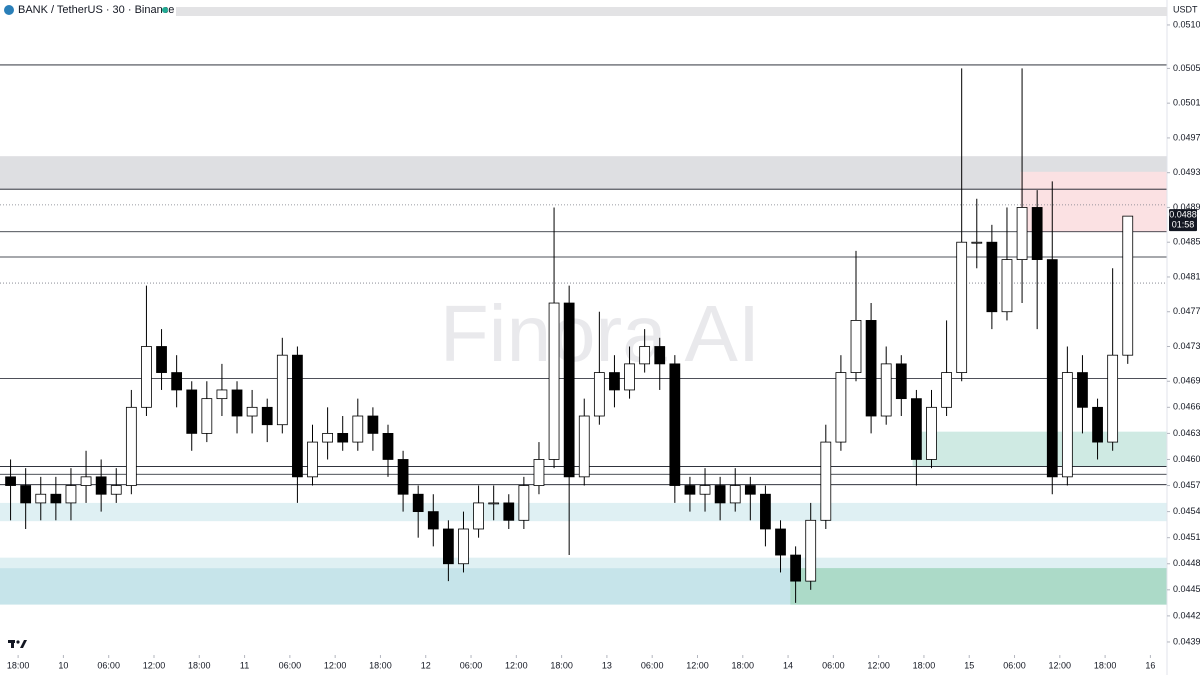  Describe the element at coordinates (1186, 276) in the screenshot. I see `y-tick-label: 0.0481` at that location.